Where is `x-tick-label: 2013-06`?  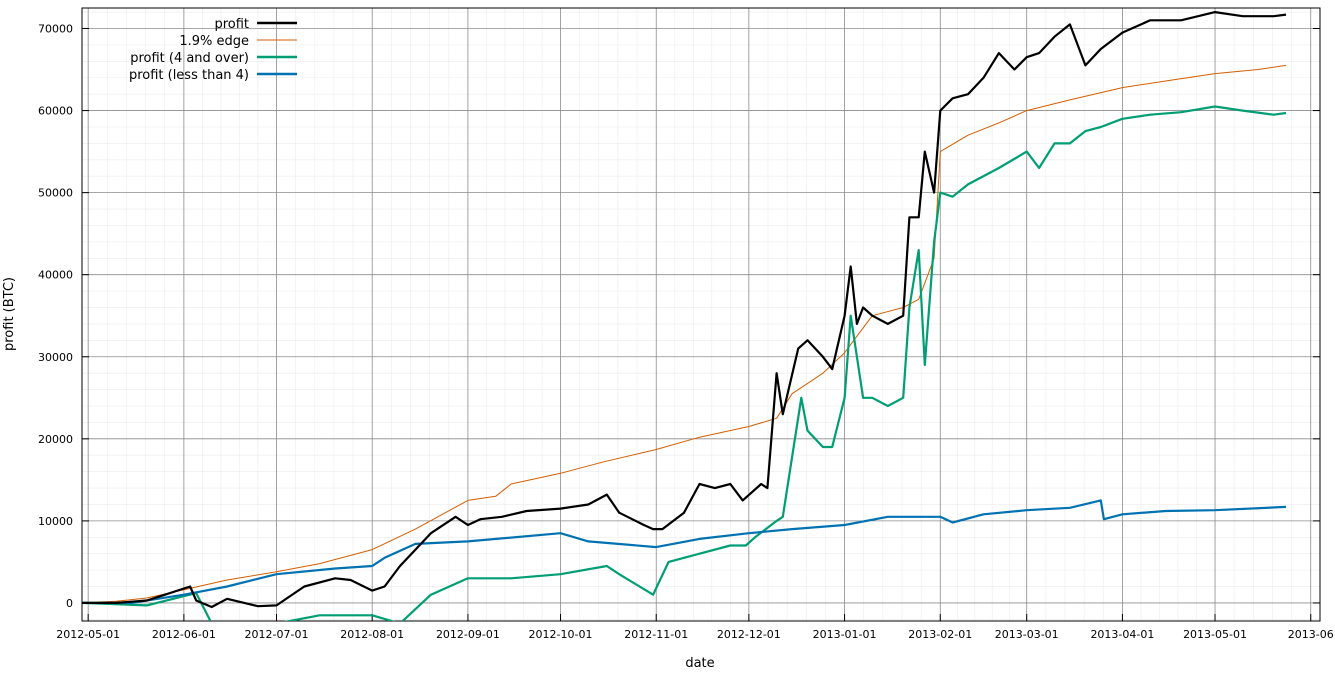
x-tick-label: 2013-06 is located at coordinates (1311, 634).